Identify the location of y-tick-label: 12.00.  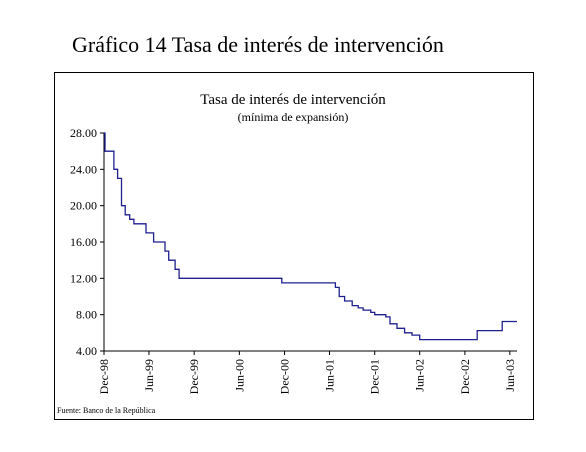
(83, 278).